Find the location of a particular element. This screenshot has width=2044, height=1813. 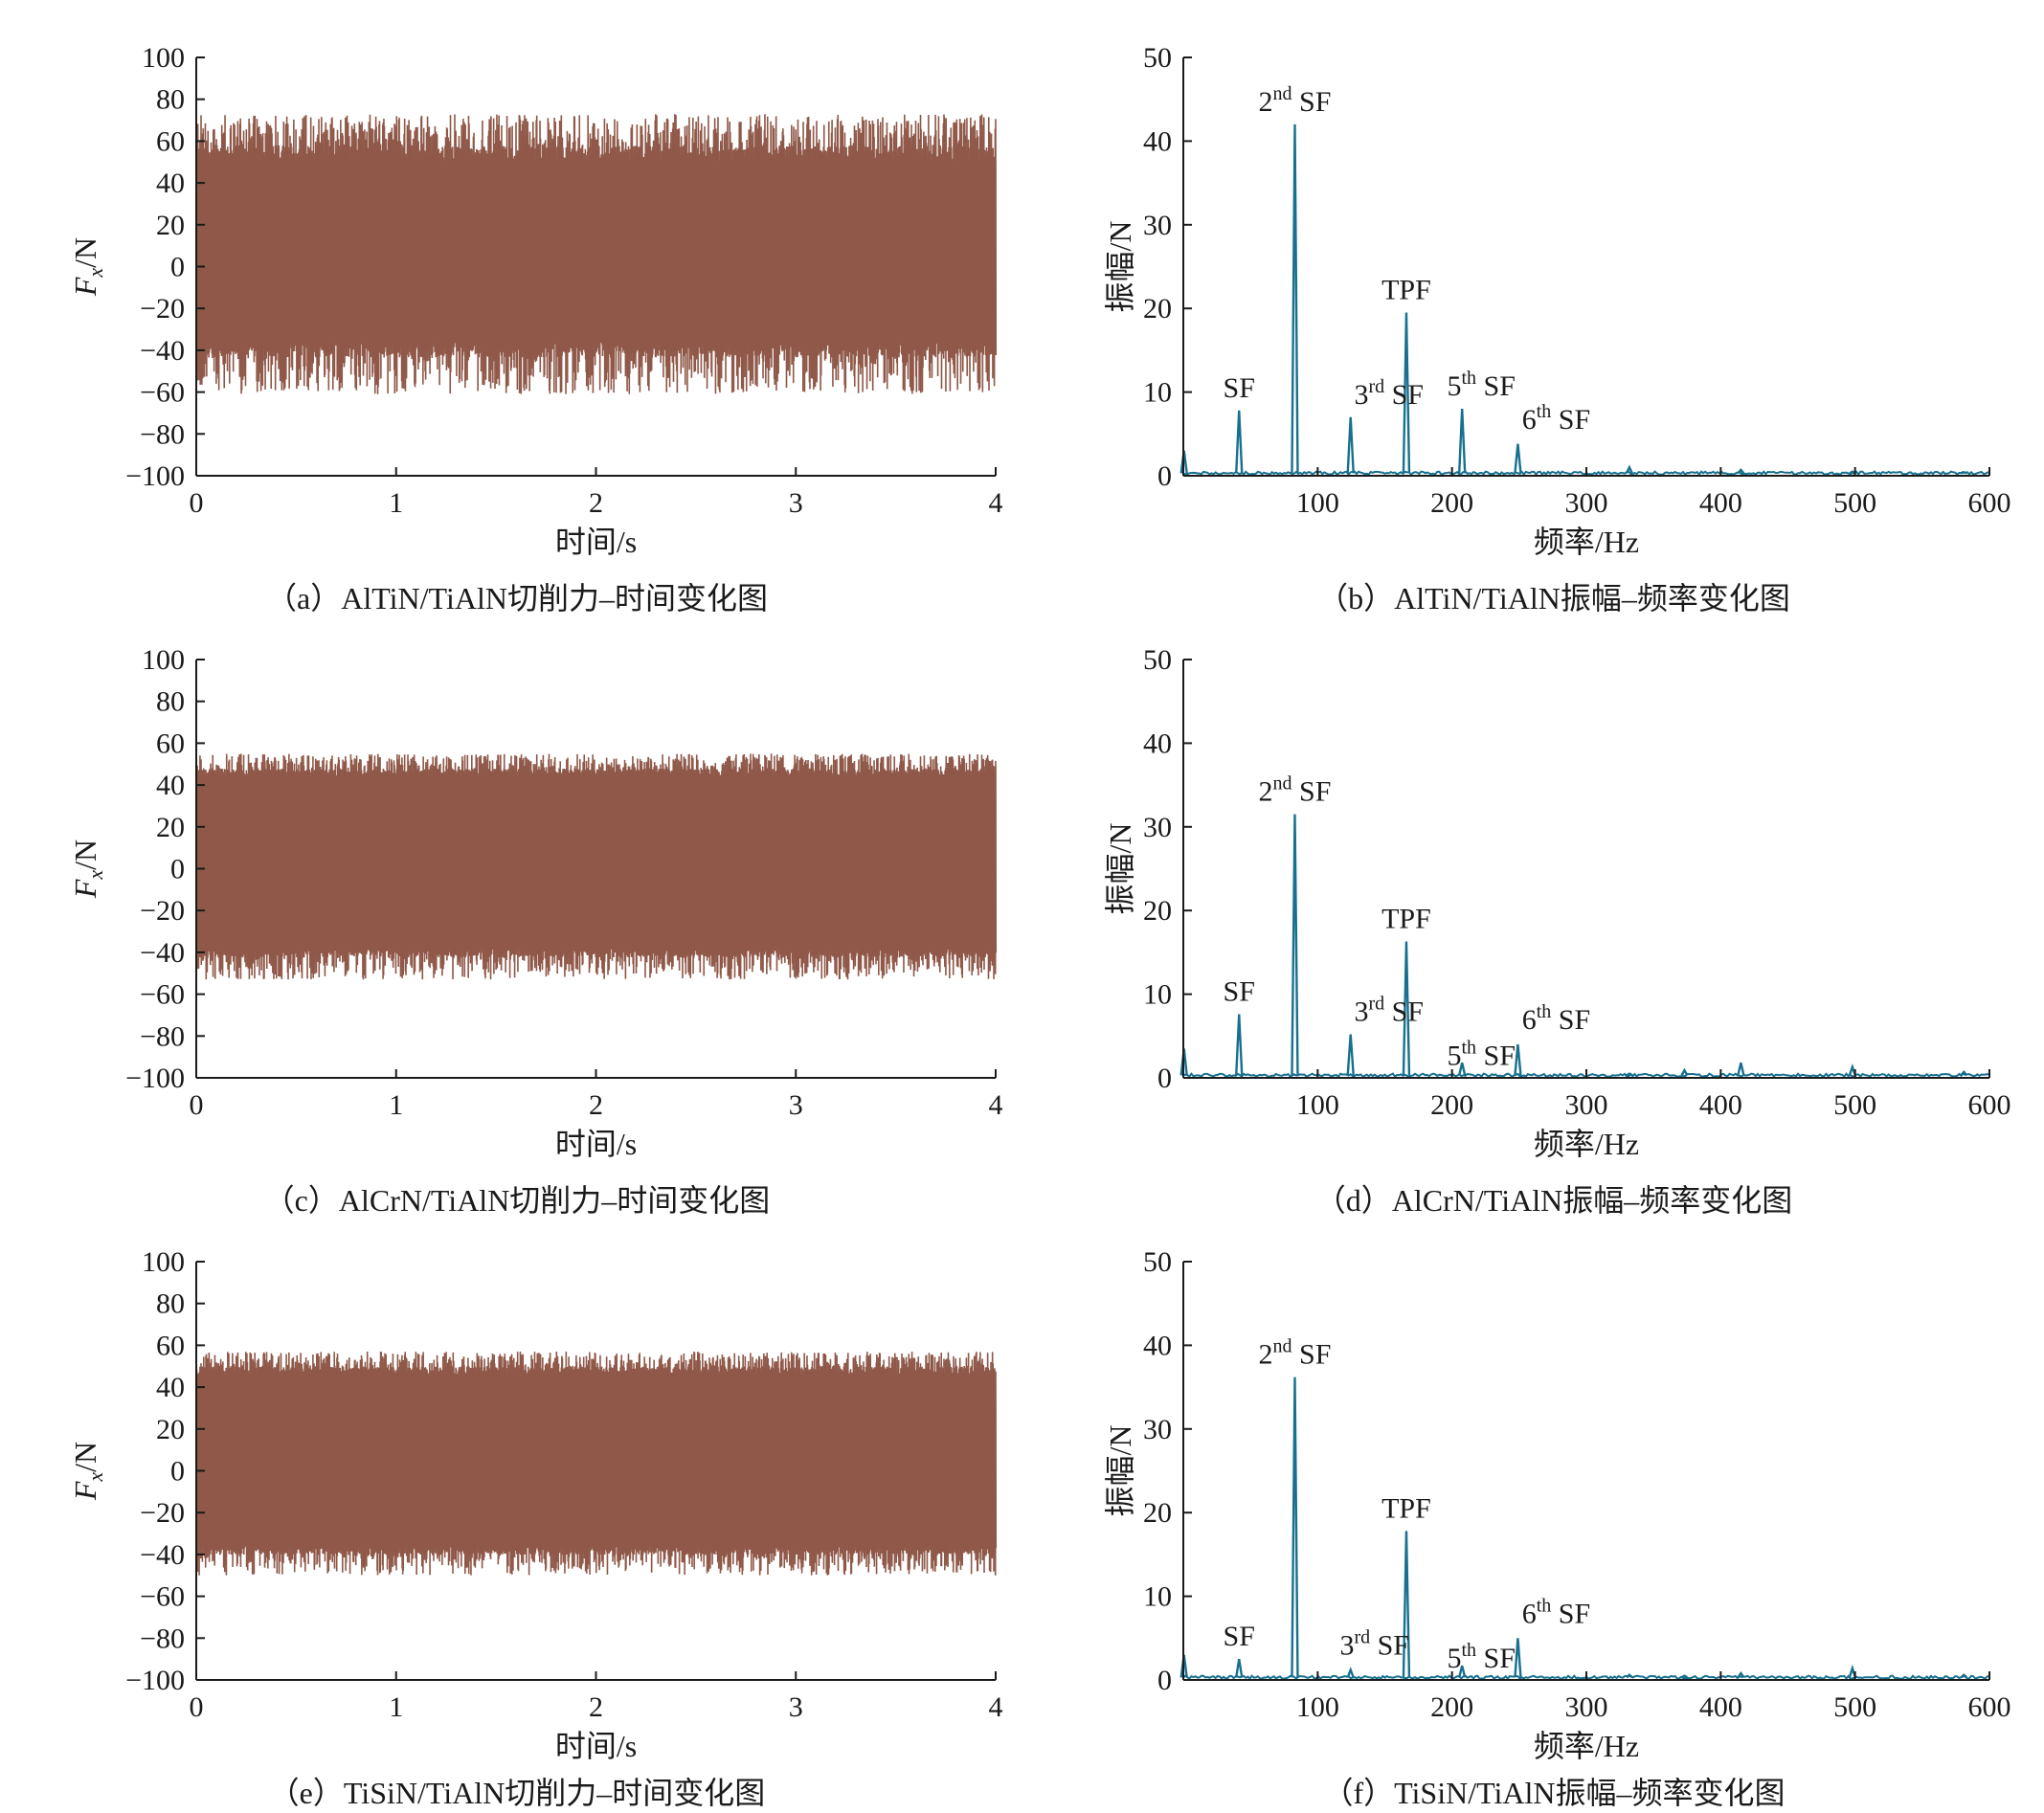

y-tick-label: 100 is located at coordinates (163, 660).